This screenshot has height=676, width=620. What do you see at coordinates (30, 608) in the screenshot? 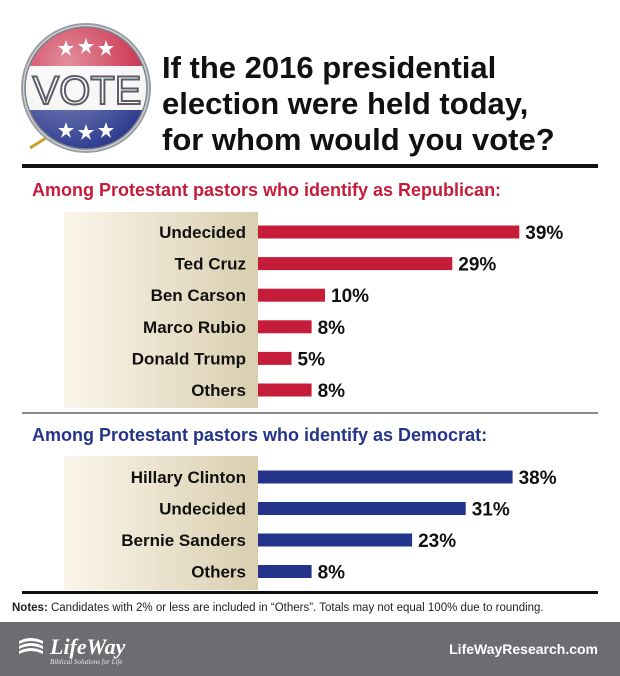
I see `notes-label: Notes:` at bounding box center [30, 608].